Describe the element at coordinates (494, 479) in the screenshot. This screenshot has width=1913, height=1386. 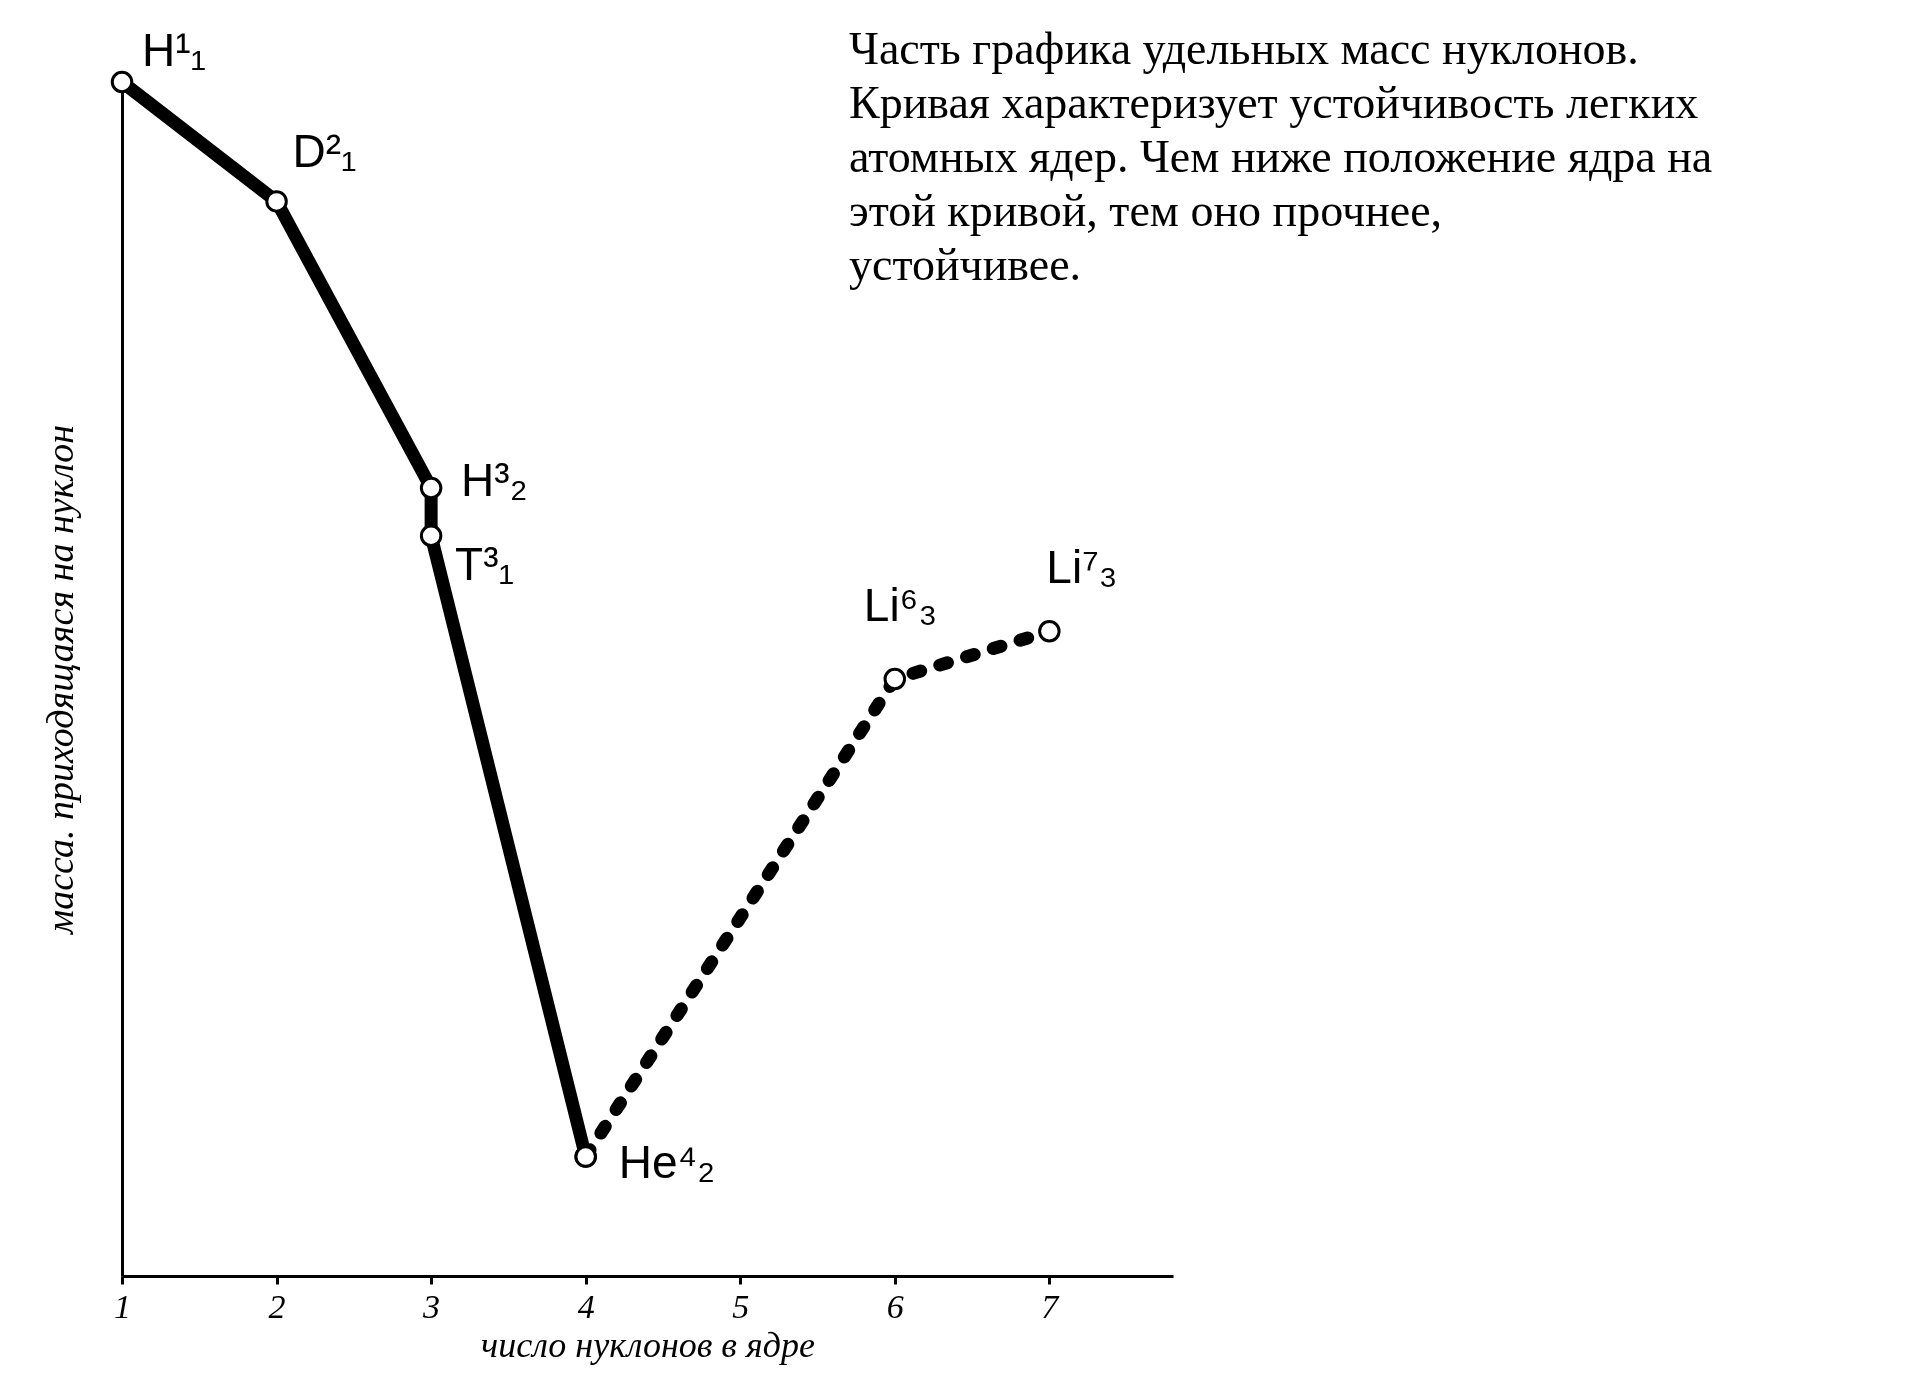
I see `annotation: H³₂` at that location.